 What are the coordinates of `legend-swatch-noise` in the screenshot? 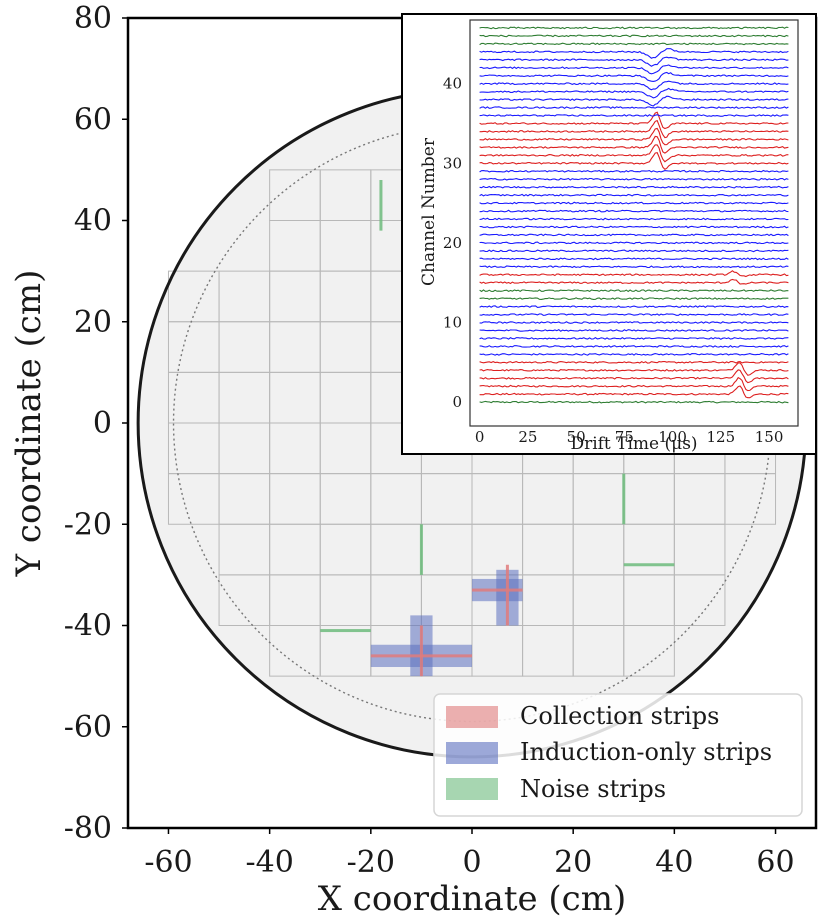 It's located at (472, 789).